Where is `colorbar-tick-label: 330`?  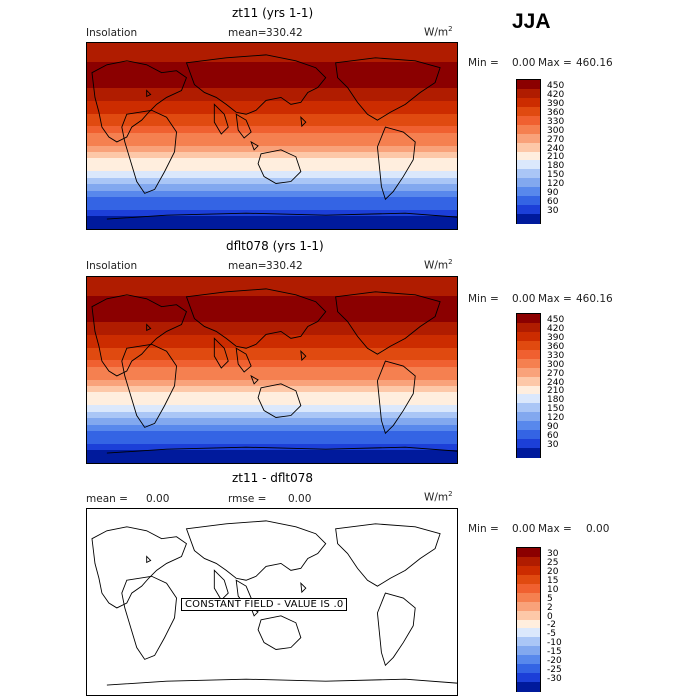 colorbar-tick-label: 330 is located at coordinates (556, 121).